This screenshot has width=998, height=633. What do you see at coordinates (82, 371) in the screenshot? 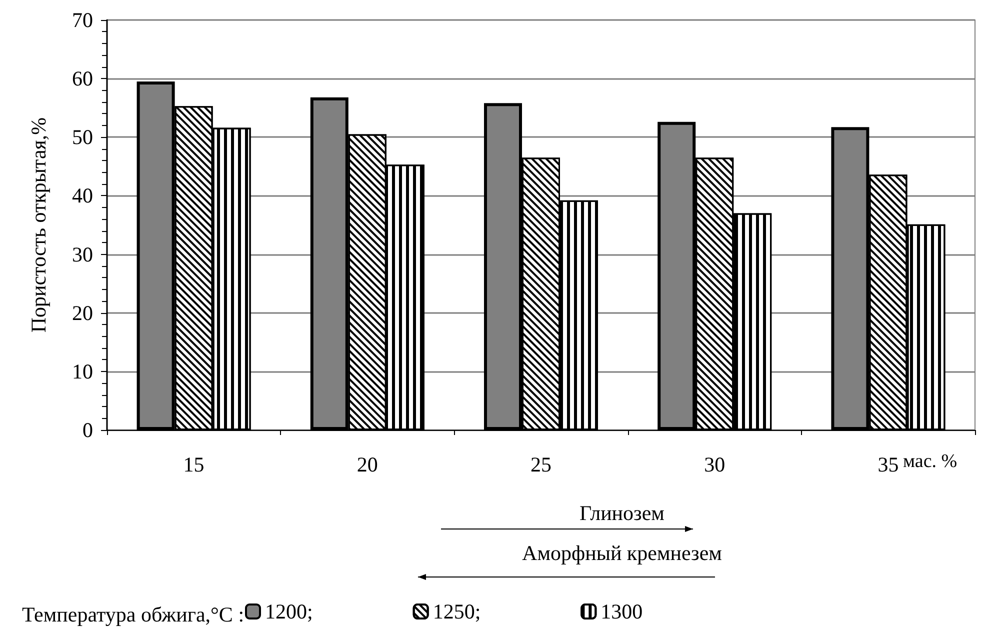
I see `y-tick-label: 10` at bounding box center [82, 371].